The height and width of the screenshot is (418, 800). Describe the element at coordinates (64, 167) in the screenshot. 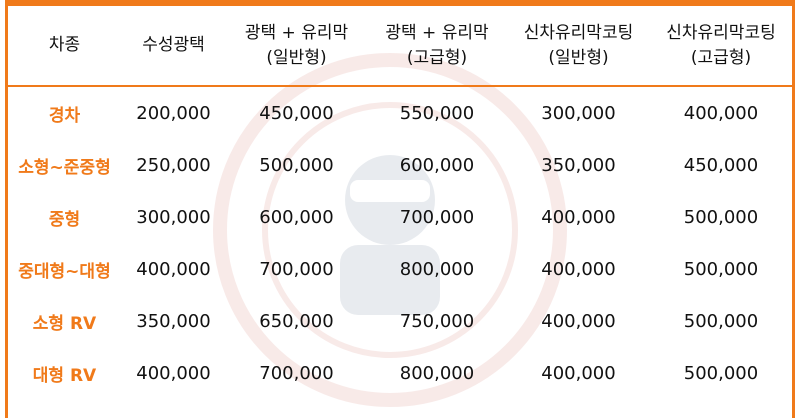

I see `car-type-cell: 소형~준중형` at that location.